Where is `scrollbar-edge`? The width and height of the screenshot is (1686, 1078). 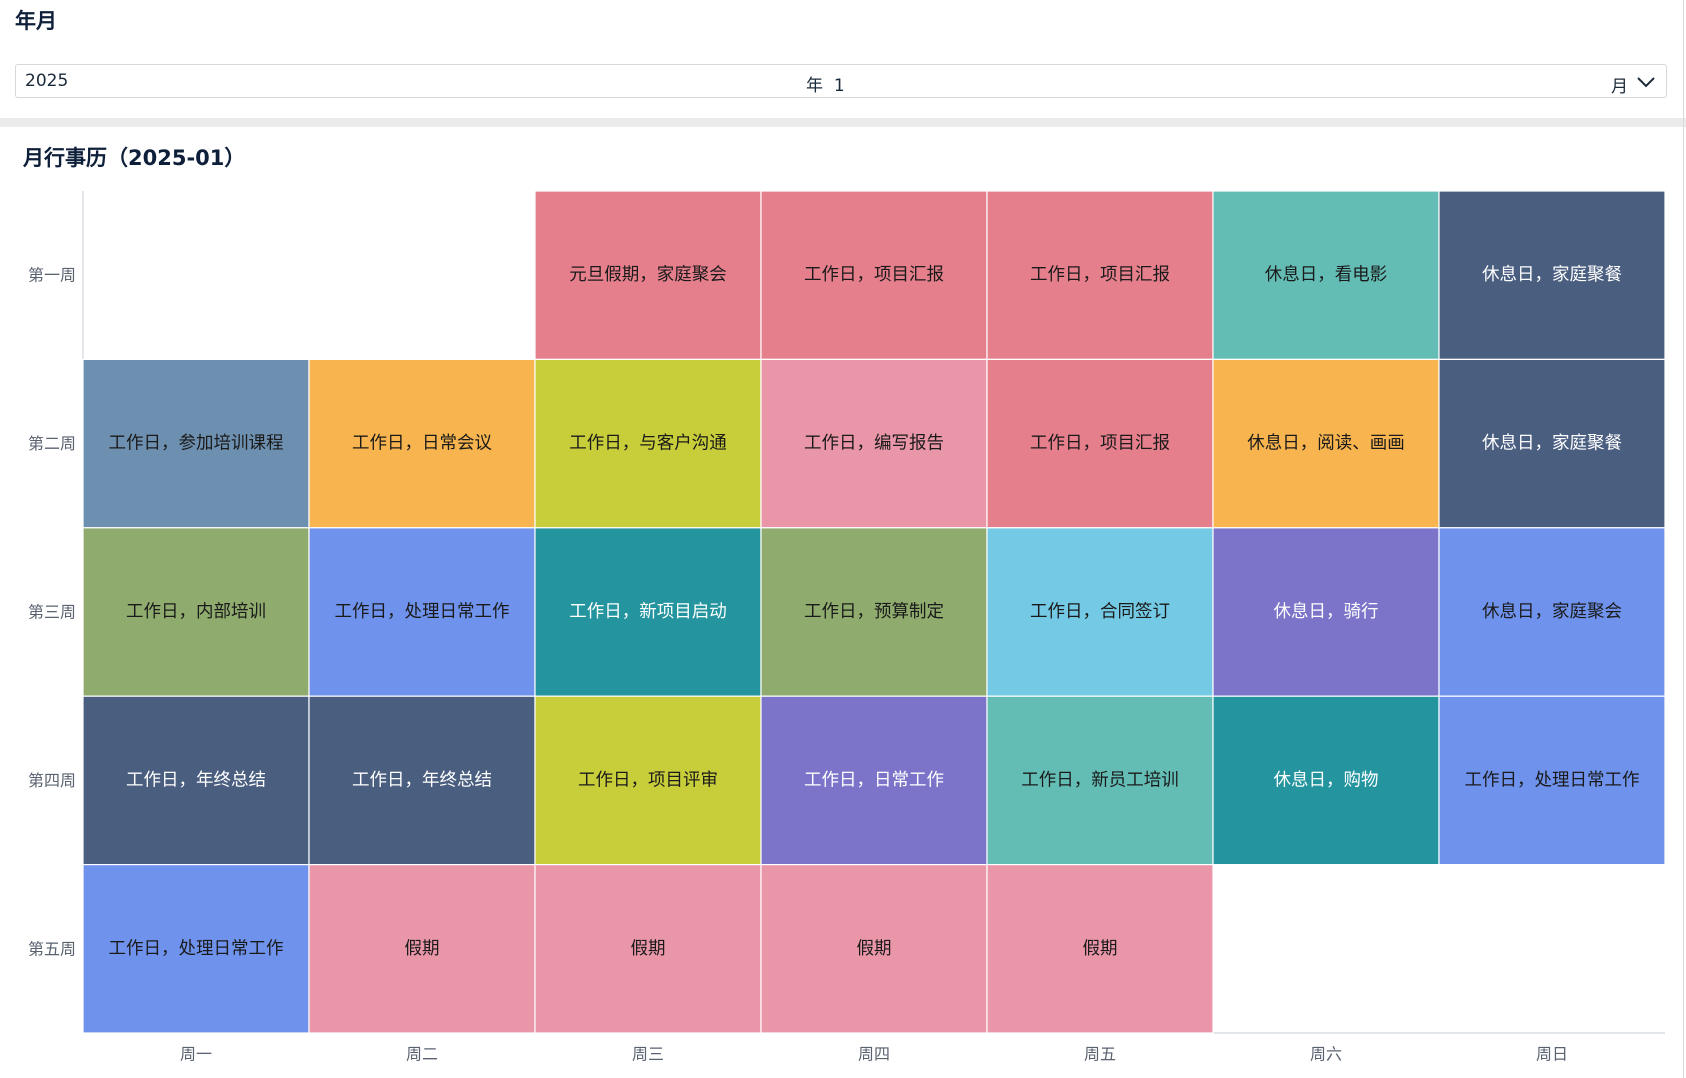 scrollbar-edge is located at coordinates (1683, 539).